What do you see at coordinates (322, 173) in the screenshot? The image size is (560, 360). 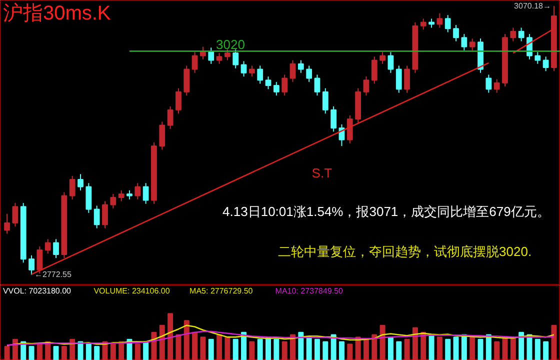 I see `series-label: S.T` at bounding box center [322, 173].